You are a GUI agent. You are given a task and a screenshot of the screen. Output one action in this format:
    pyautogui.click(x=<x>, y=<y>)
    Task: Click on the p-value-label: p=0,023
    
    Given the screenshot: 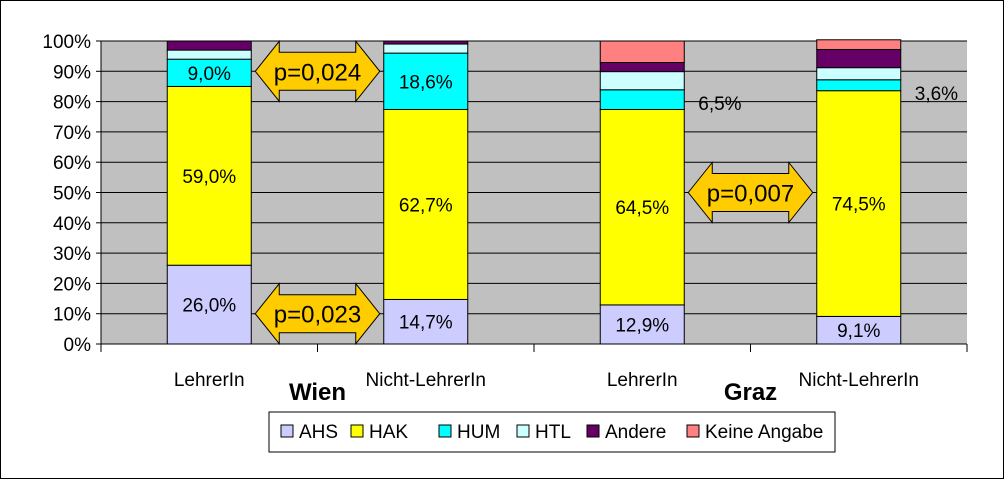 What is the action you would take?
    pyautogui.click(x=317, y=315)
    